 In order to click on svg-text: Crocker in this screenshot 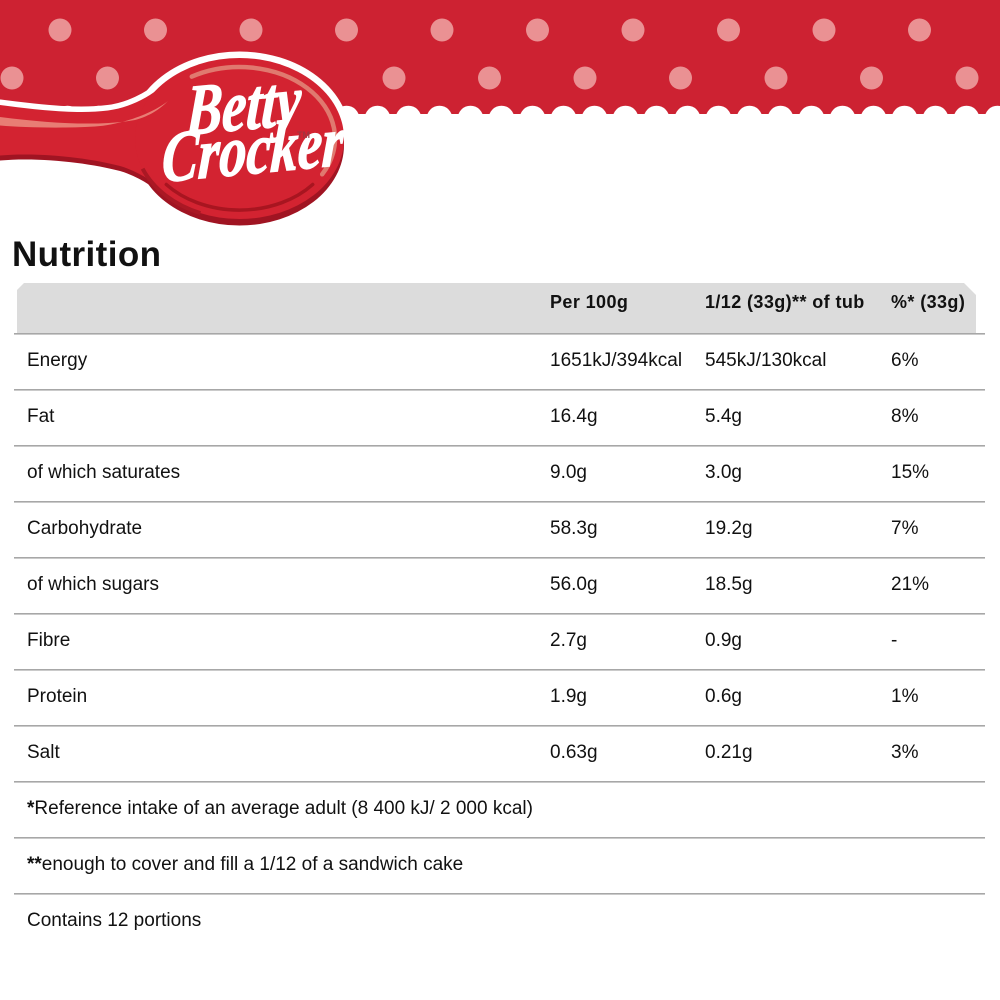, I will do `click(253, 149)`.